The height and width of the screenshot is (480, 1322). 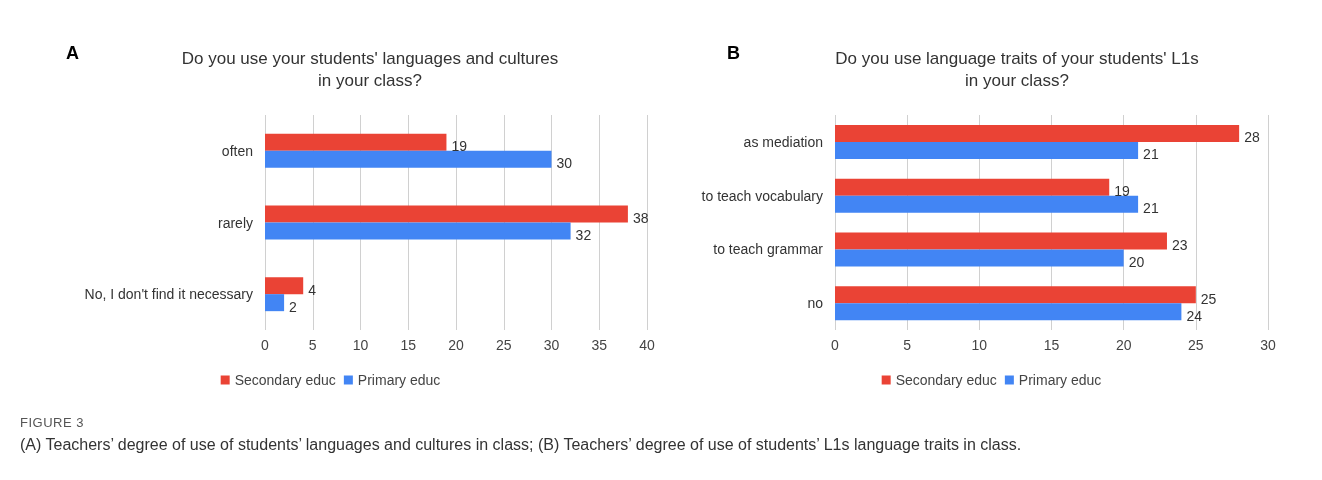 I want to click on data-label: 23, so click(x=1179, y=244).